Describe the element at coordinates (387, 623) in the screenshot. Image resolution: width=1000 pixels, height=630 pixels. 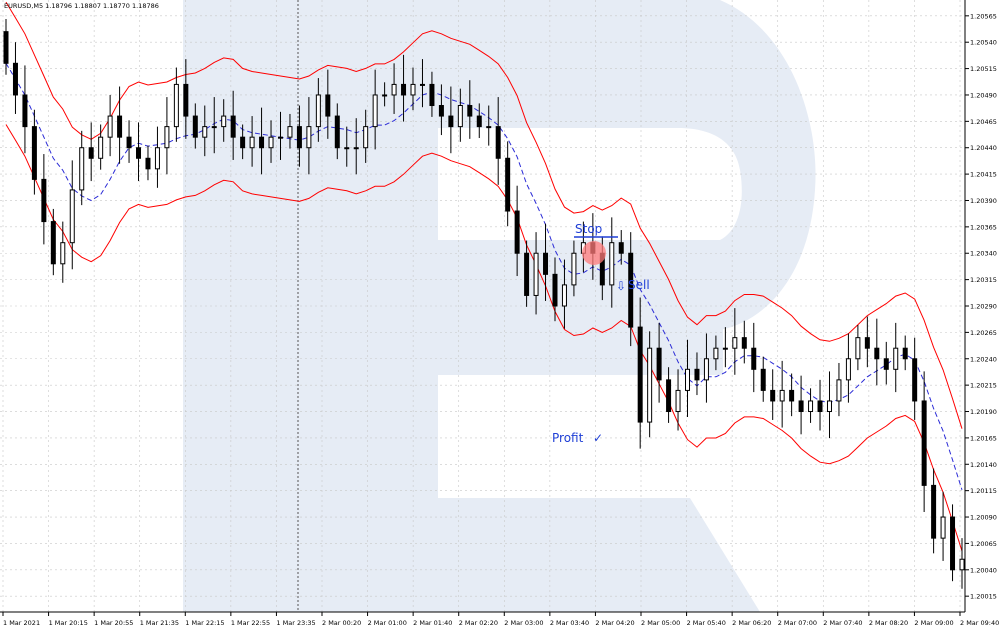
I see `x-tick-label: 2 Mar 01:00` at that location.